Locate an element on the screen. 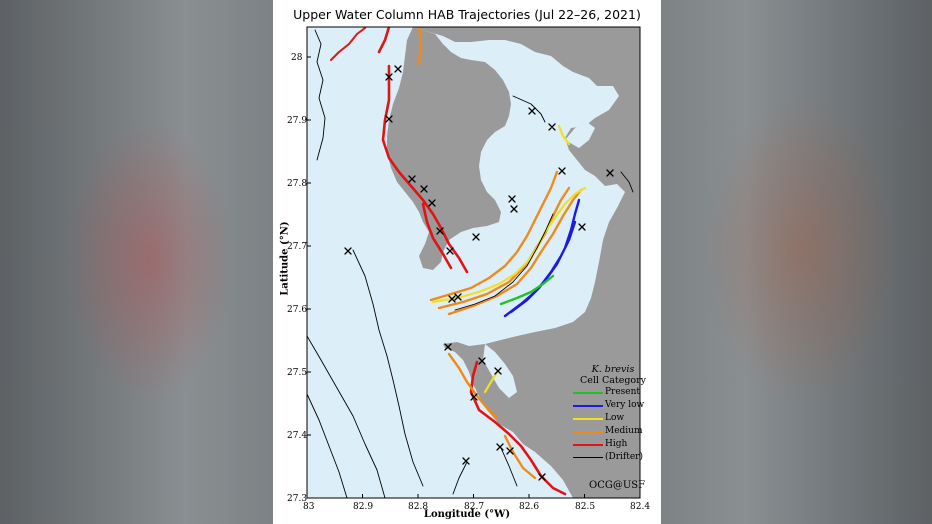 This screenshot has width=932, height=524. legend-item-very-low: Very low is located at coordinates (613, 405).